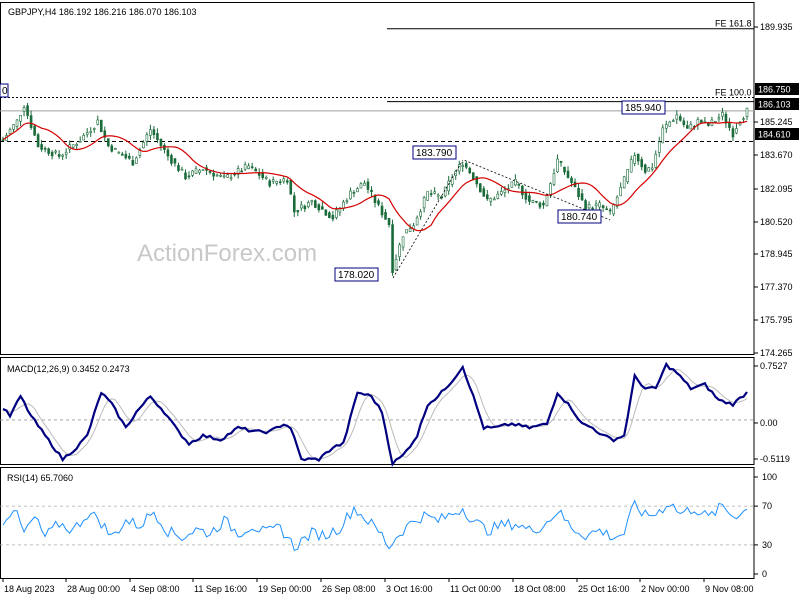 The image size is (800, 600). Describe the element at coordinates (774, 105) in the screenshot. I see `price-tag-label: 186.103` at that location.